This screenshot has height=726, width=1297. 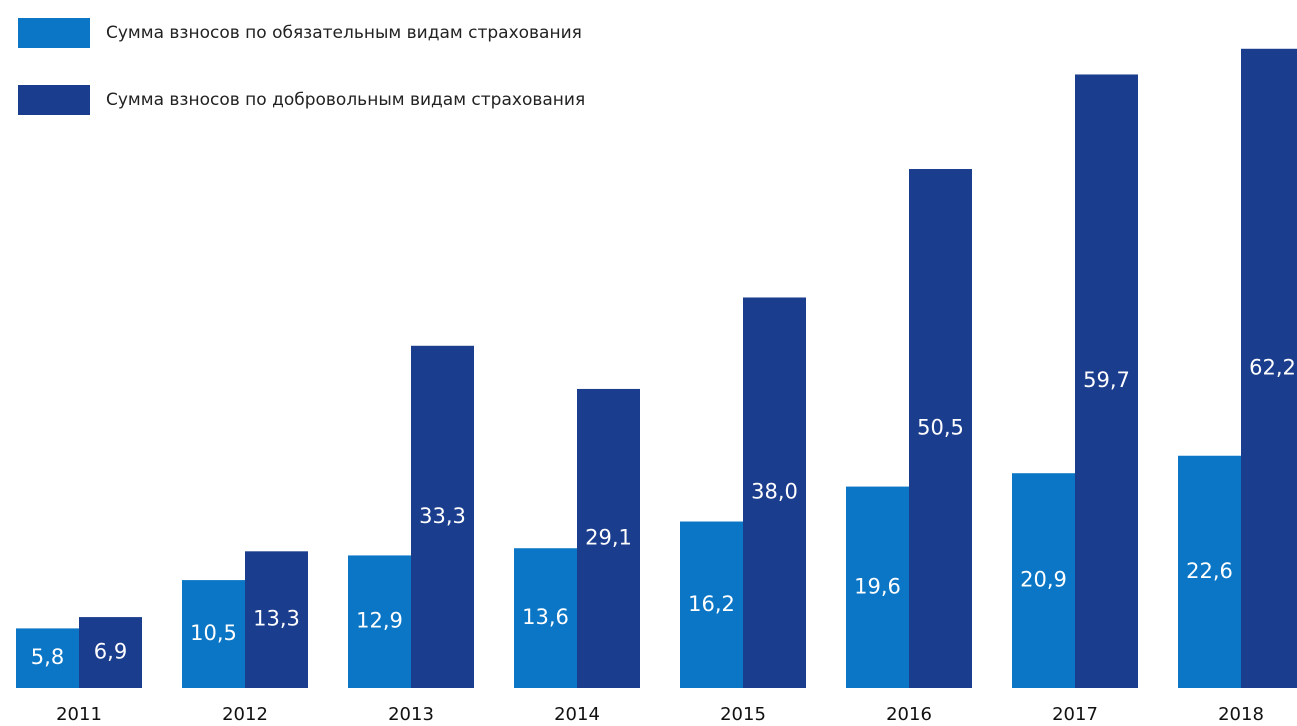 I want to click on value-label: 13,3, so click(x=276, y=619).